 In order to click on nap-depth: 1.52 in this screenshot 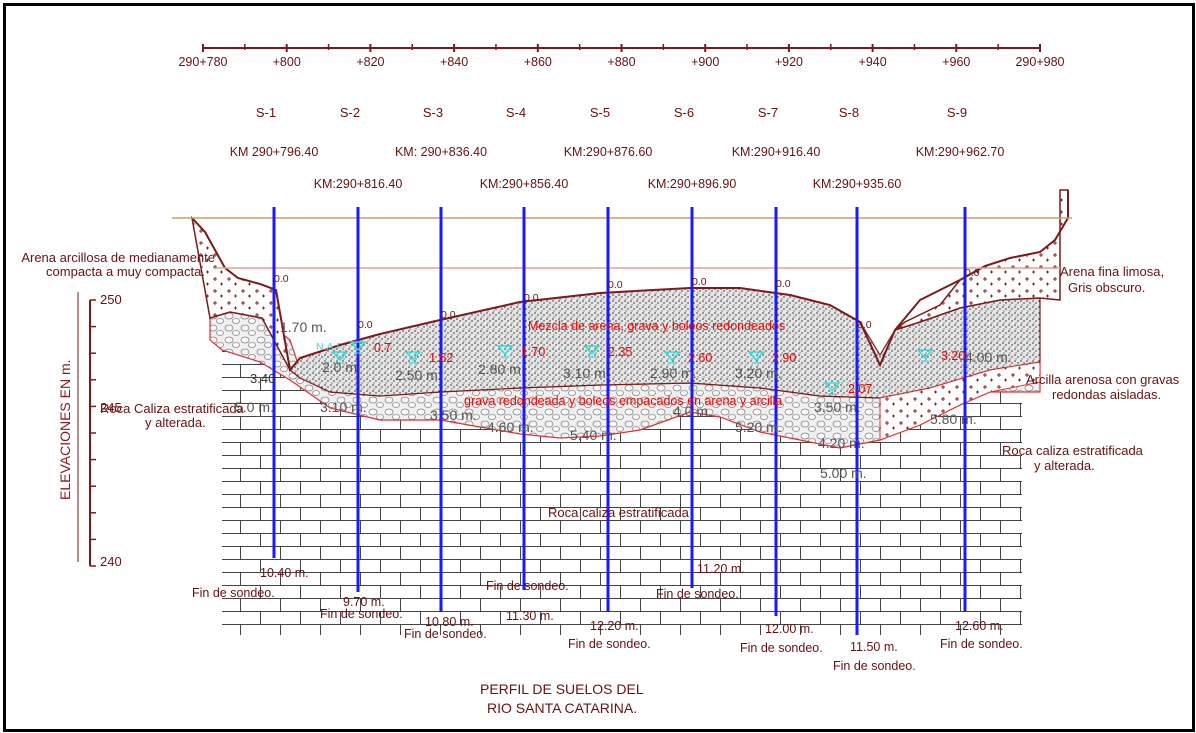, I will do `click(441, 358)`.